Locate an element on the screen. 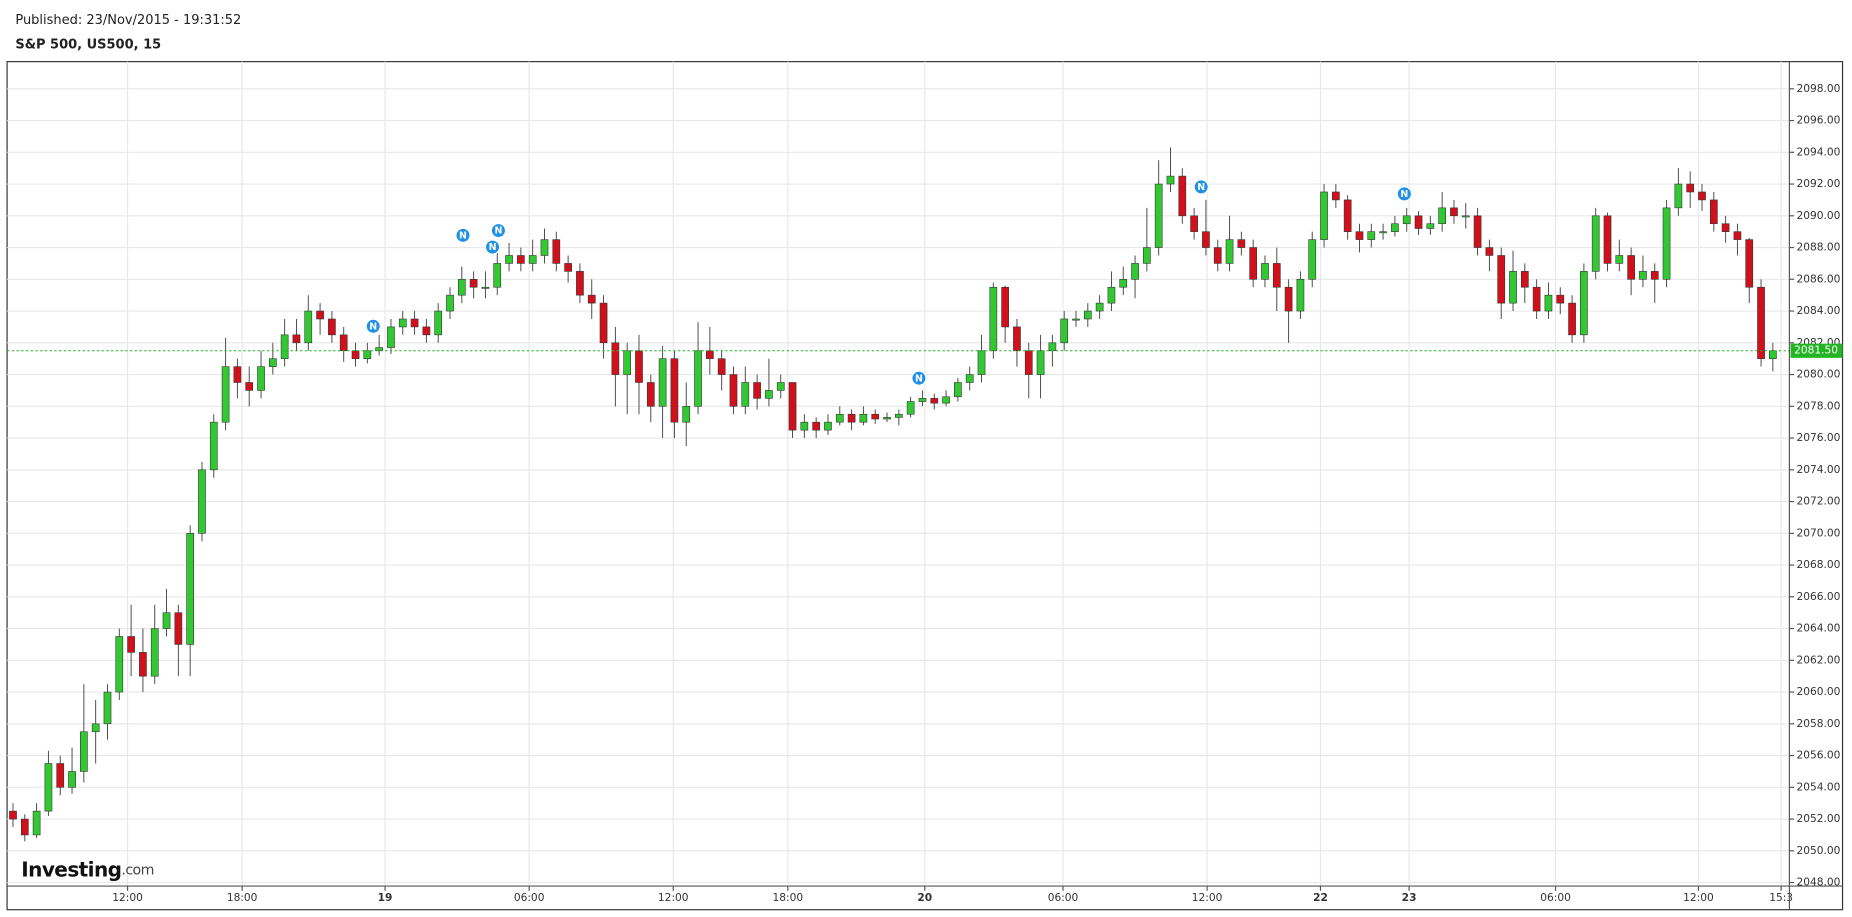  watermark-suffix: .com is located at coordinates (137, 871).